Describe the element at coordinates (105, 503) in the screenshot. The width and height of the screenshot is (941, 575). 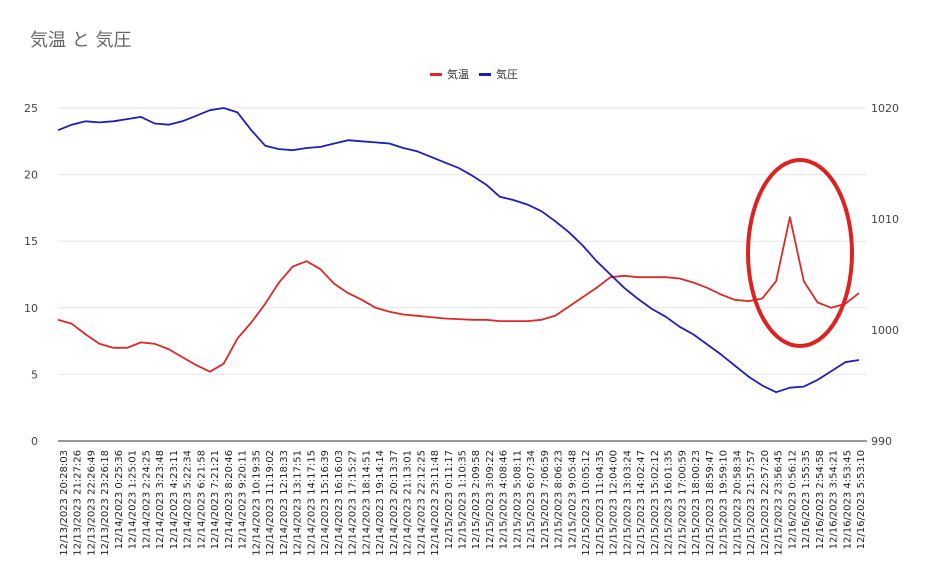
I see `x-tick-label: 12/13/2023 23:26:18` at that location.